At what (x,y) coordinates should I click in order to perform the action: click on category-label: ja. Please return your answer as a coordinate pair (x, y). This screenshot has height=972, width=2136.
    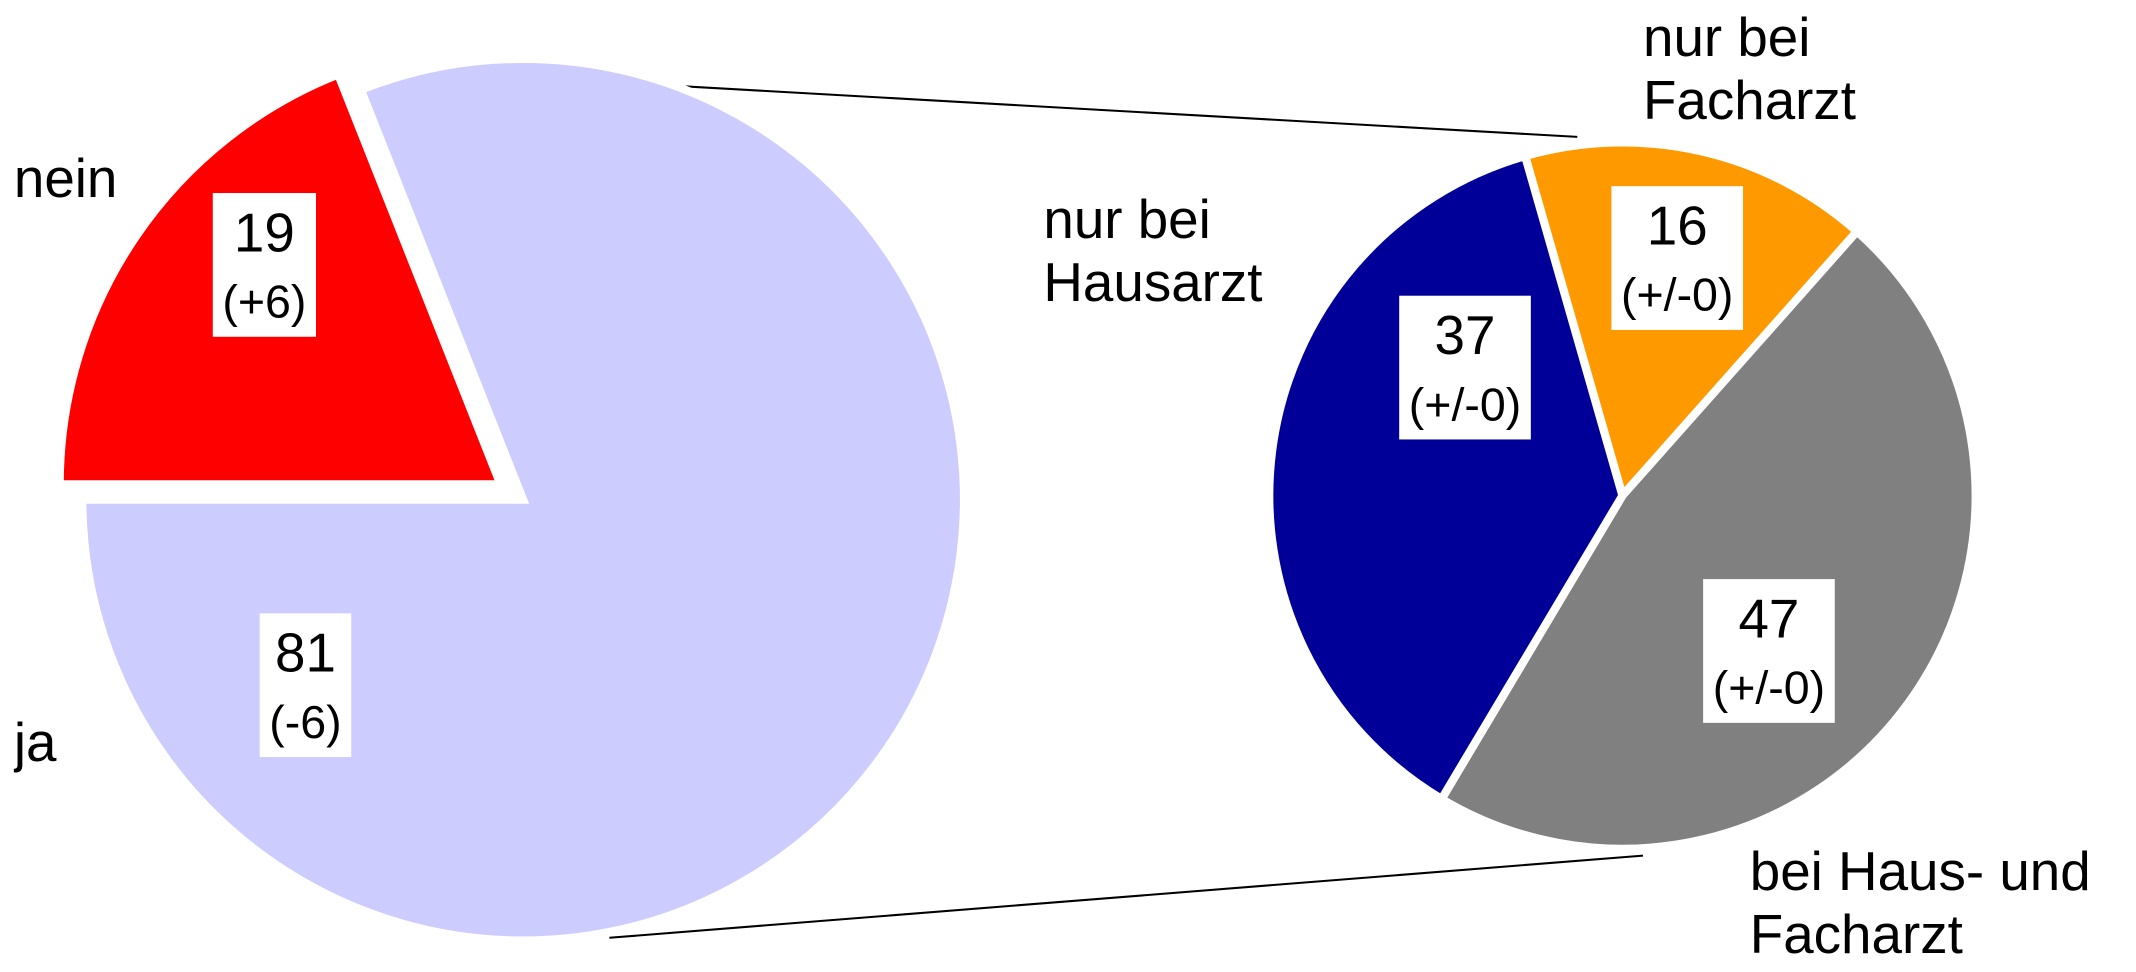
    Looking at the image, I should click on (35, 743).